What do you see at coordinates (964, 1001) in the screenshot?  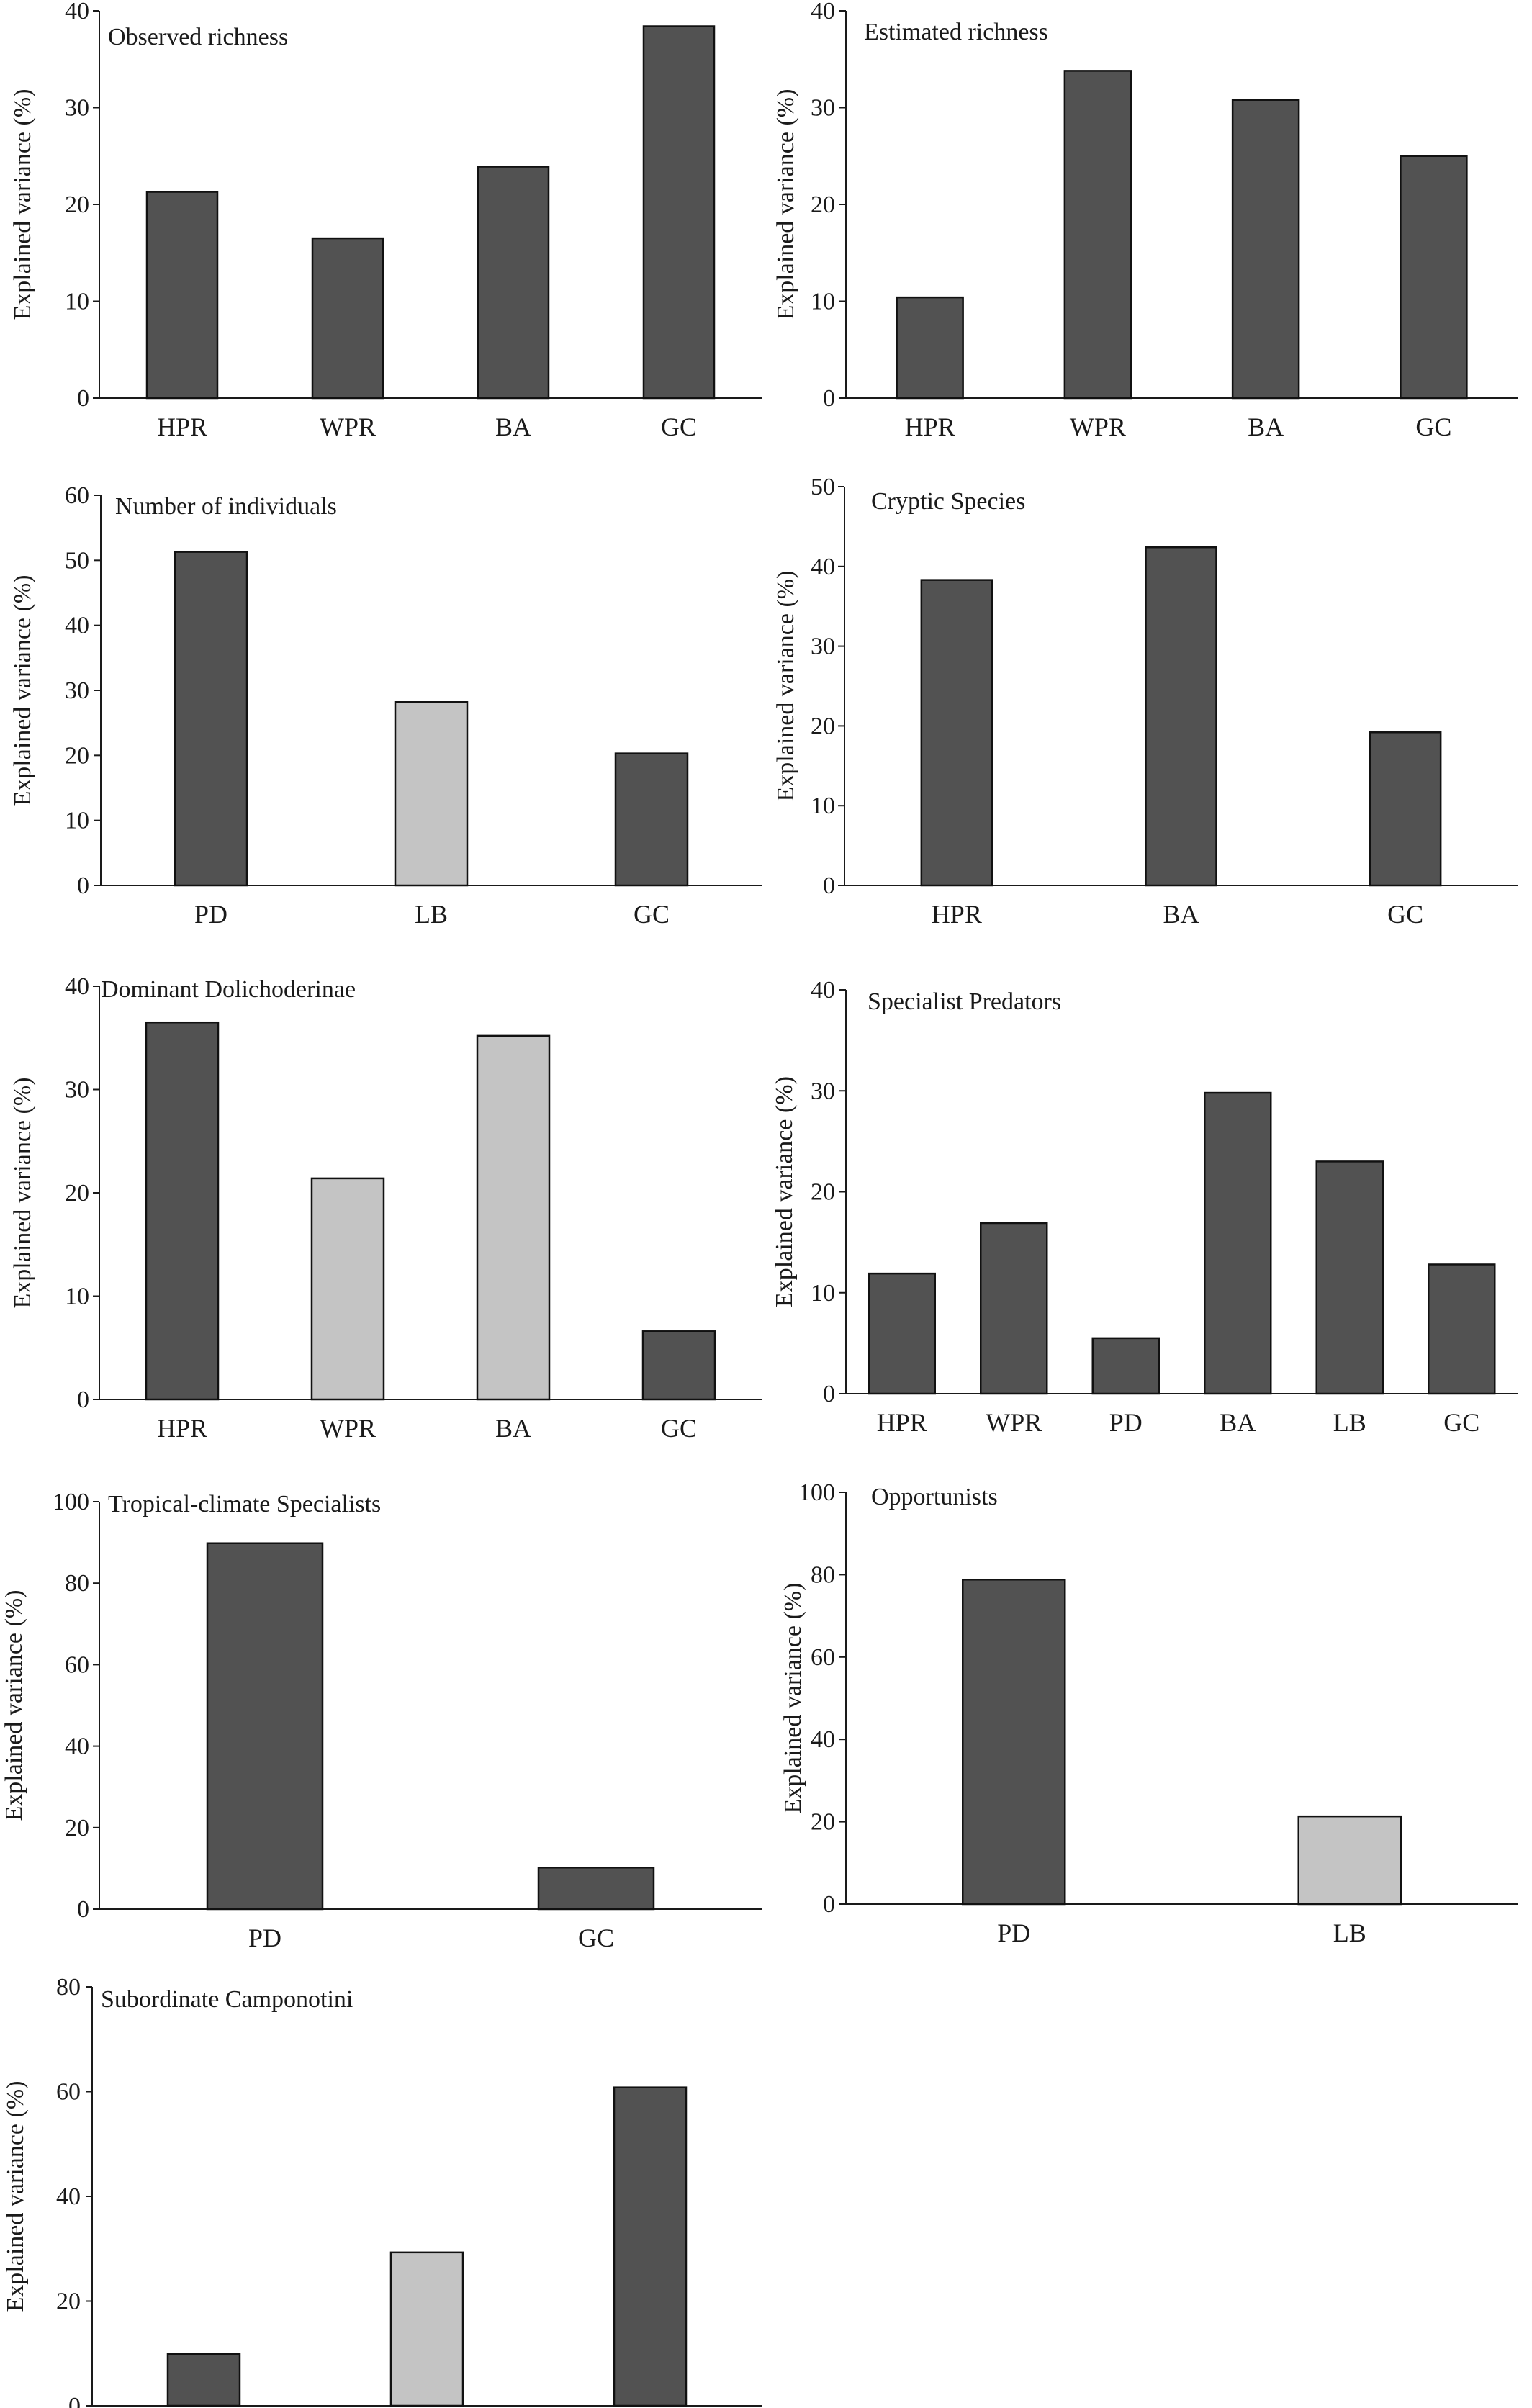 I see `panel-title: Specialist Predators` at bounding box center [964, 1001].